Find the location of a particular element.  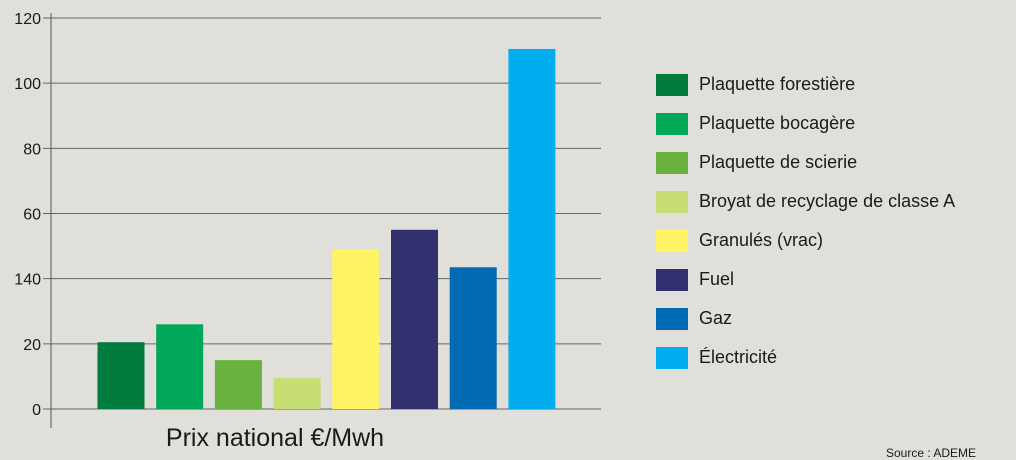

legend-label: Plaquette de scierie is located at coordinates (778, 162).